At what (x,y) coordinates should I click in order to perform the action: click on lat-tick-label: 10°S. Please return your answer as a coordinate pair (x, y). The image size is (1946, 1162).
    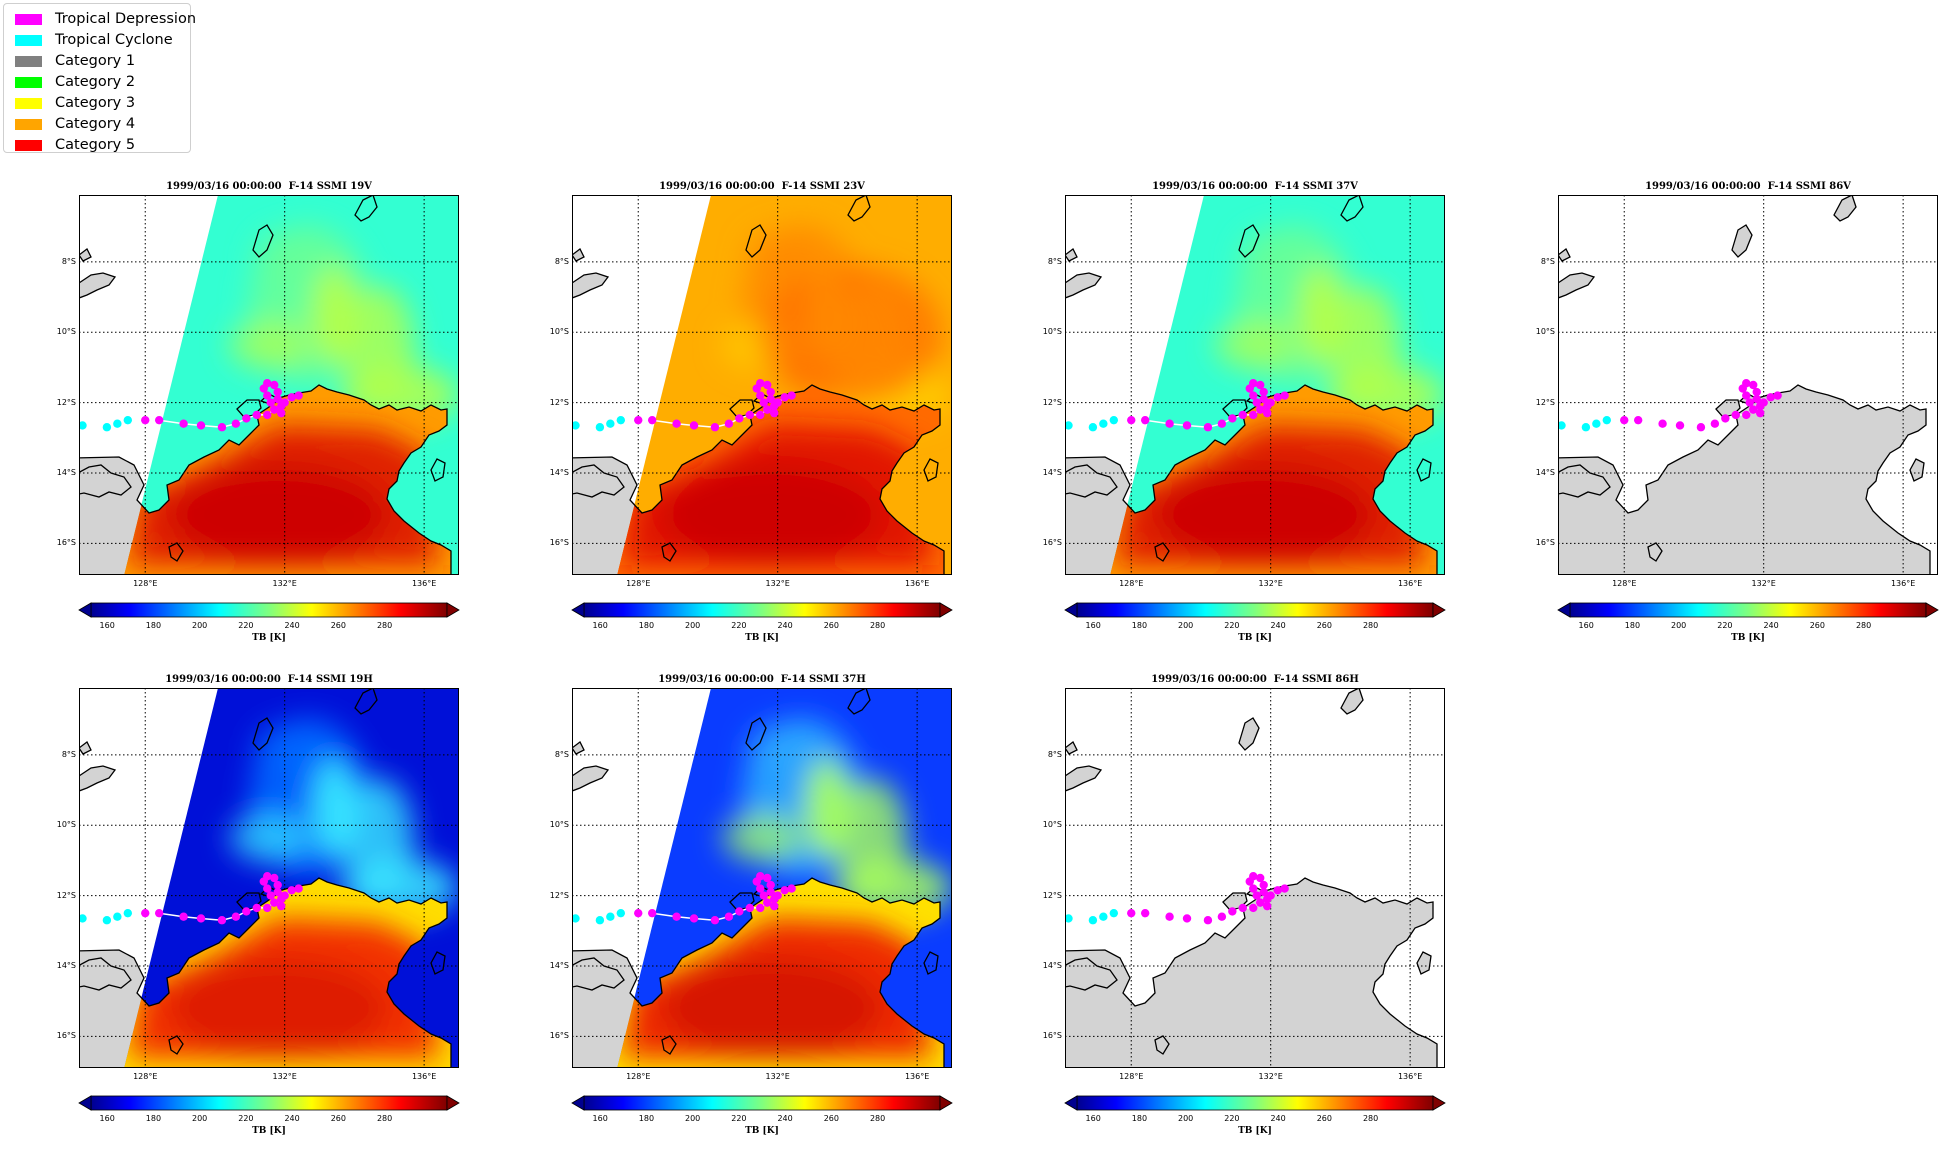
    Looking at the image, I should click on (66, 825).